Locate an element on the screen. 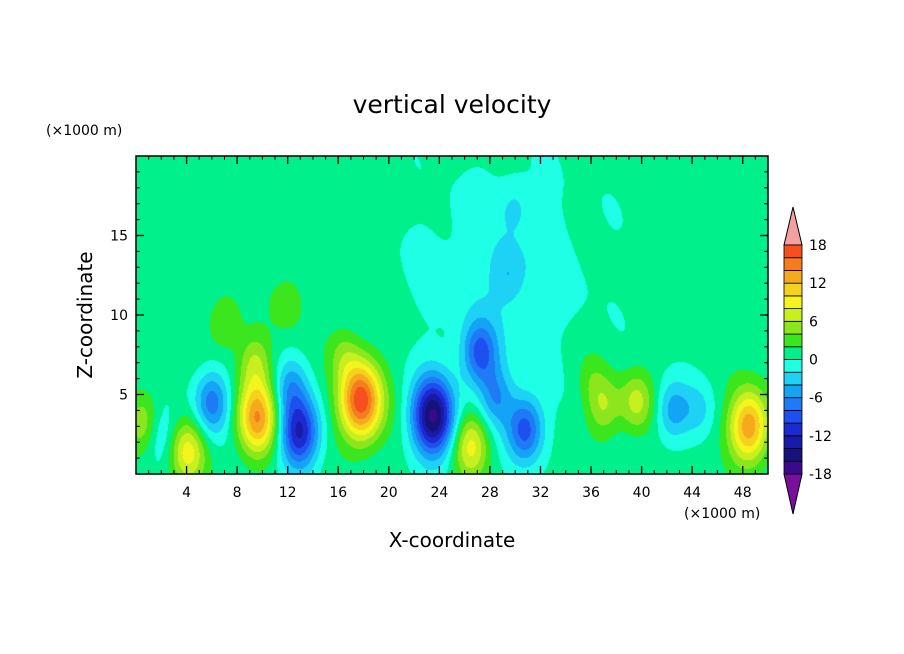 This screenshot has width=904, height=654. x-tick-label: 44 is located at coordinates (692, 493).